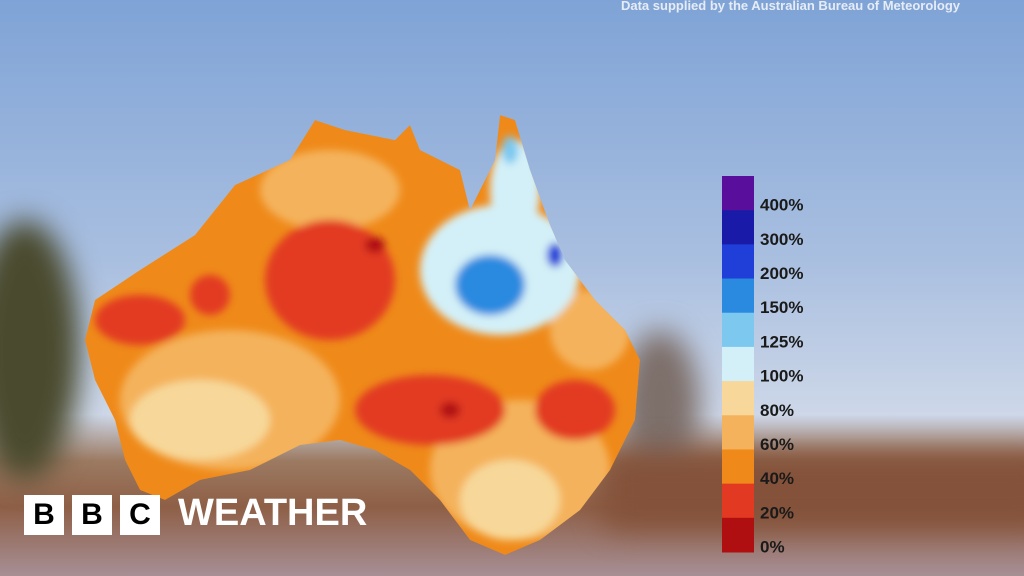  What do you see at coordinates (812, 490) in the screenshot?
I see `ground` at bounding box center [812, 490].